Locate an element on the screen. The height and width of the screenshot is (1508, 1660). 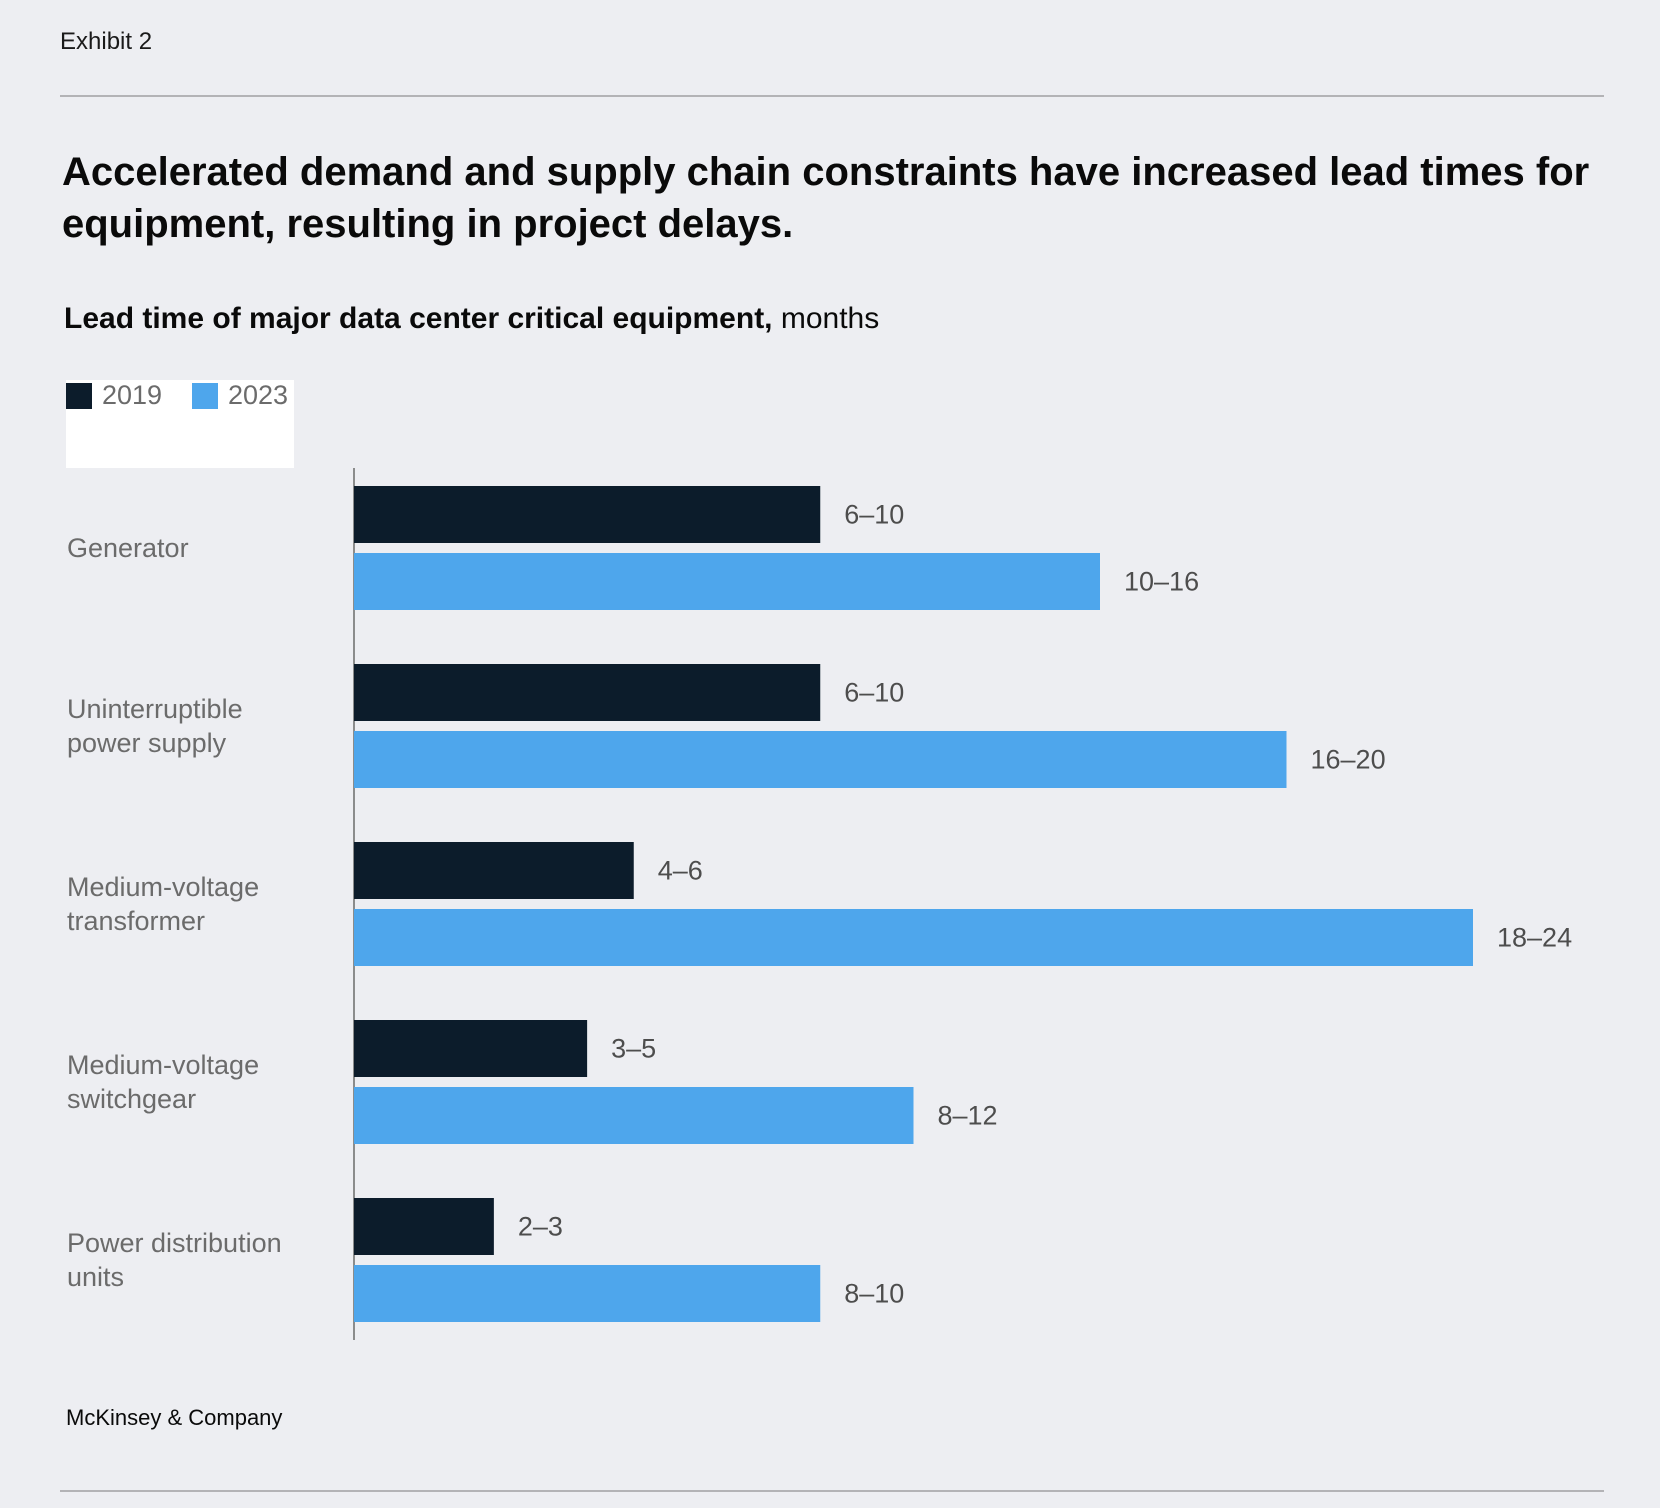
legend-item-2023: 2023 is located at coordinates (240, 395).